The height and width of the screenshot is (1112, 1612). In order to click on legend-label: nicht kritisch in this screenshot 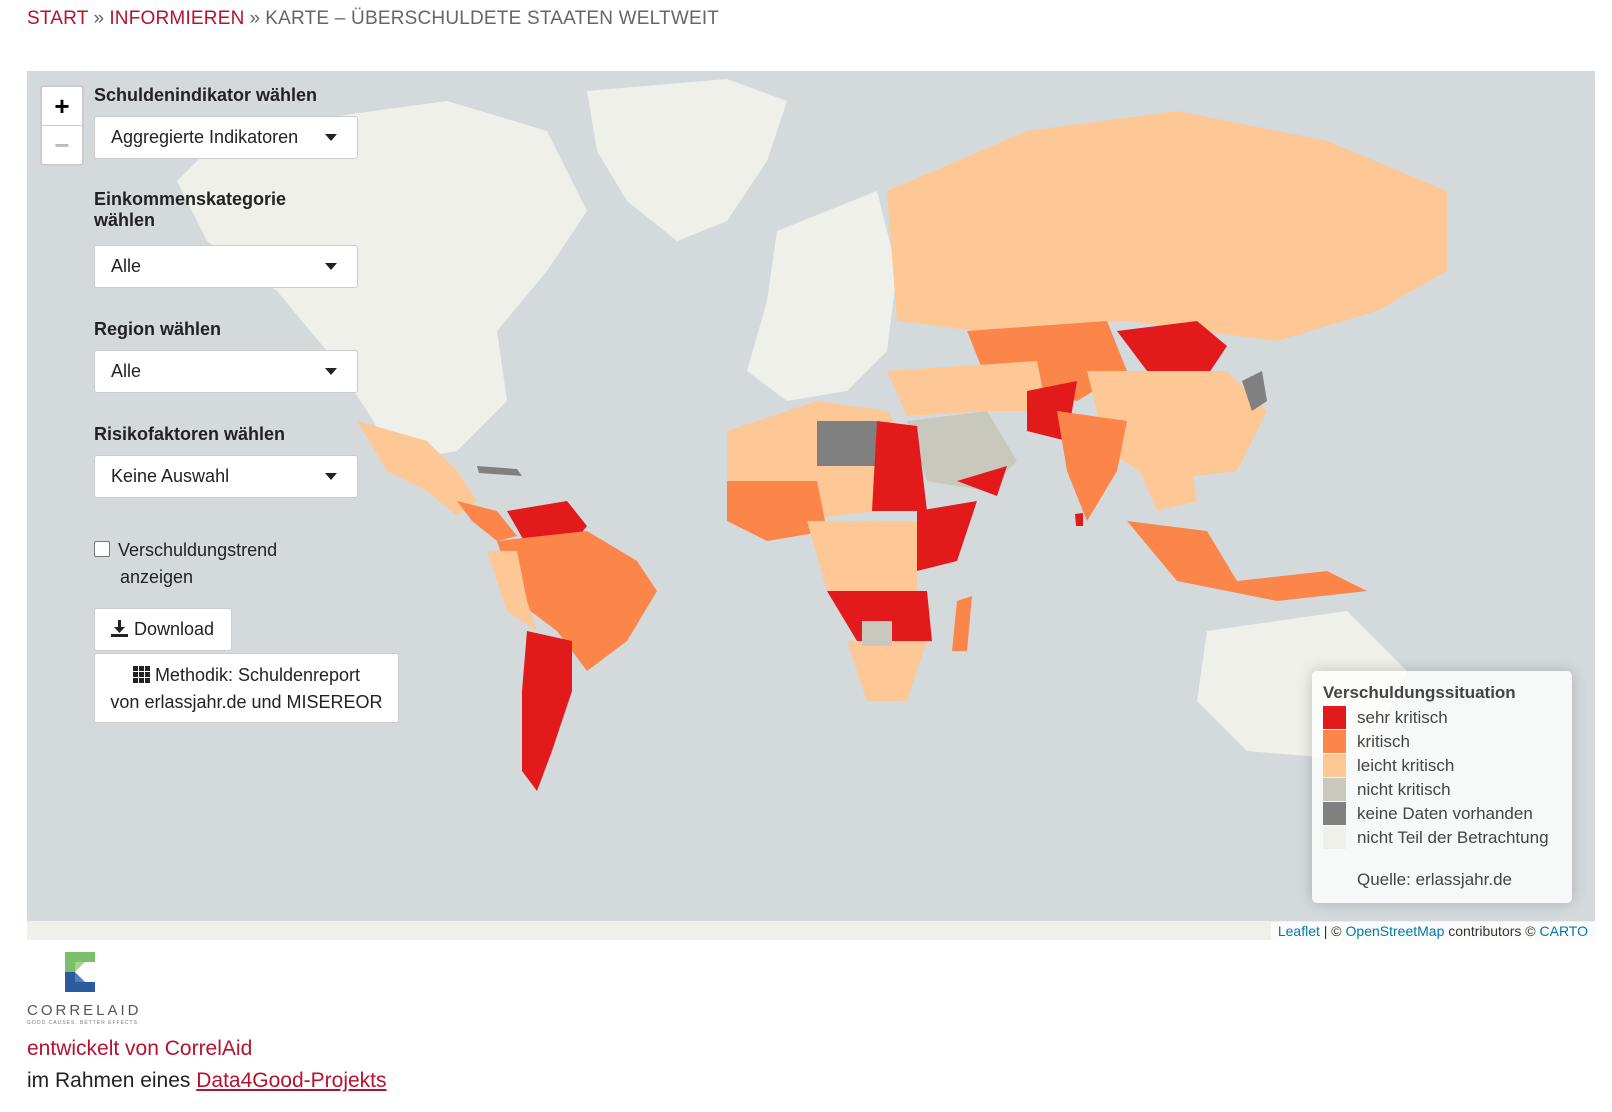, I will do `click(1404, 789)`.